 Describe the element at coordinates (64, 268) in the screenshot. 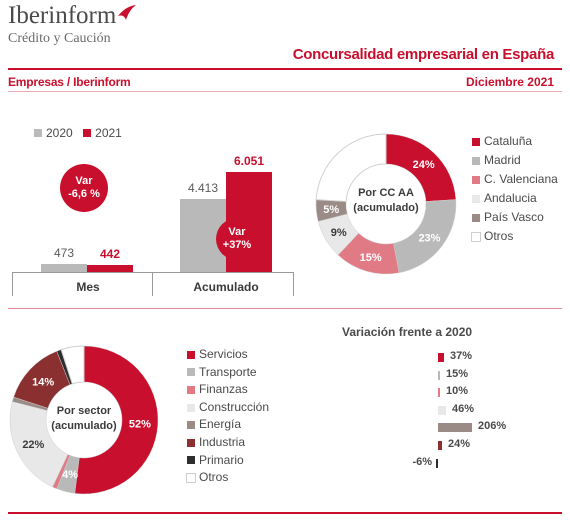

I see `bar-2020-mes` at that location.